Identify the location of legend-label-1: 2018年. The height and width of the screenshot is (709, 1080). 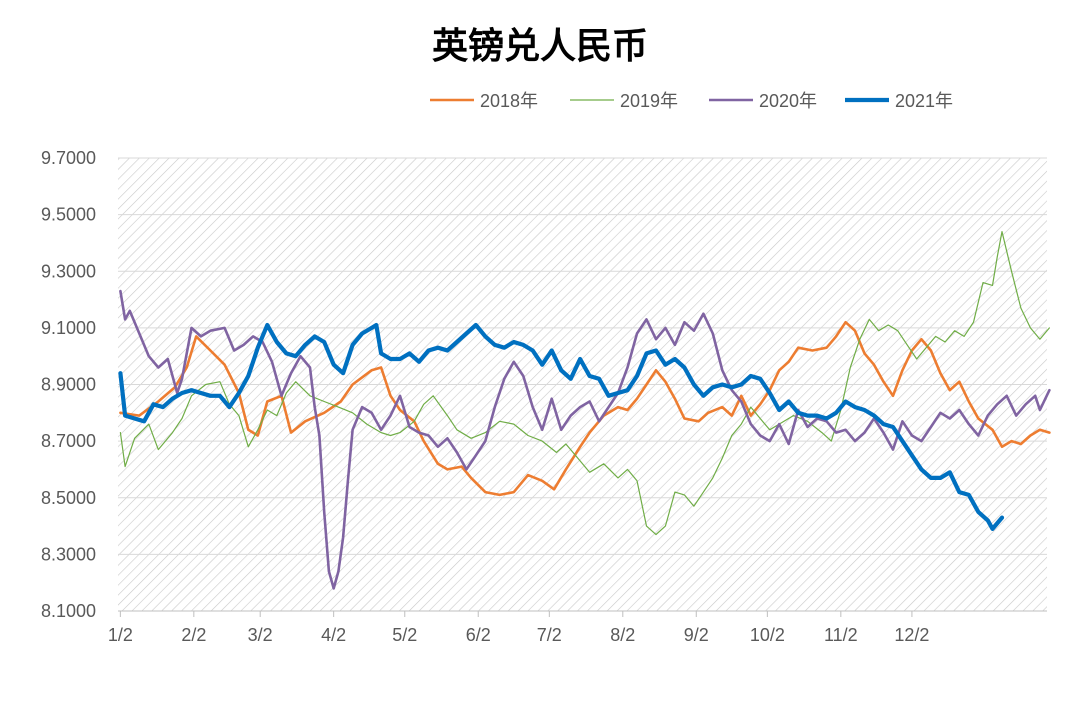
(509, 101).